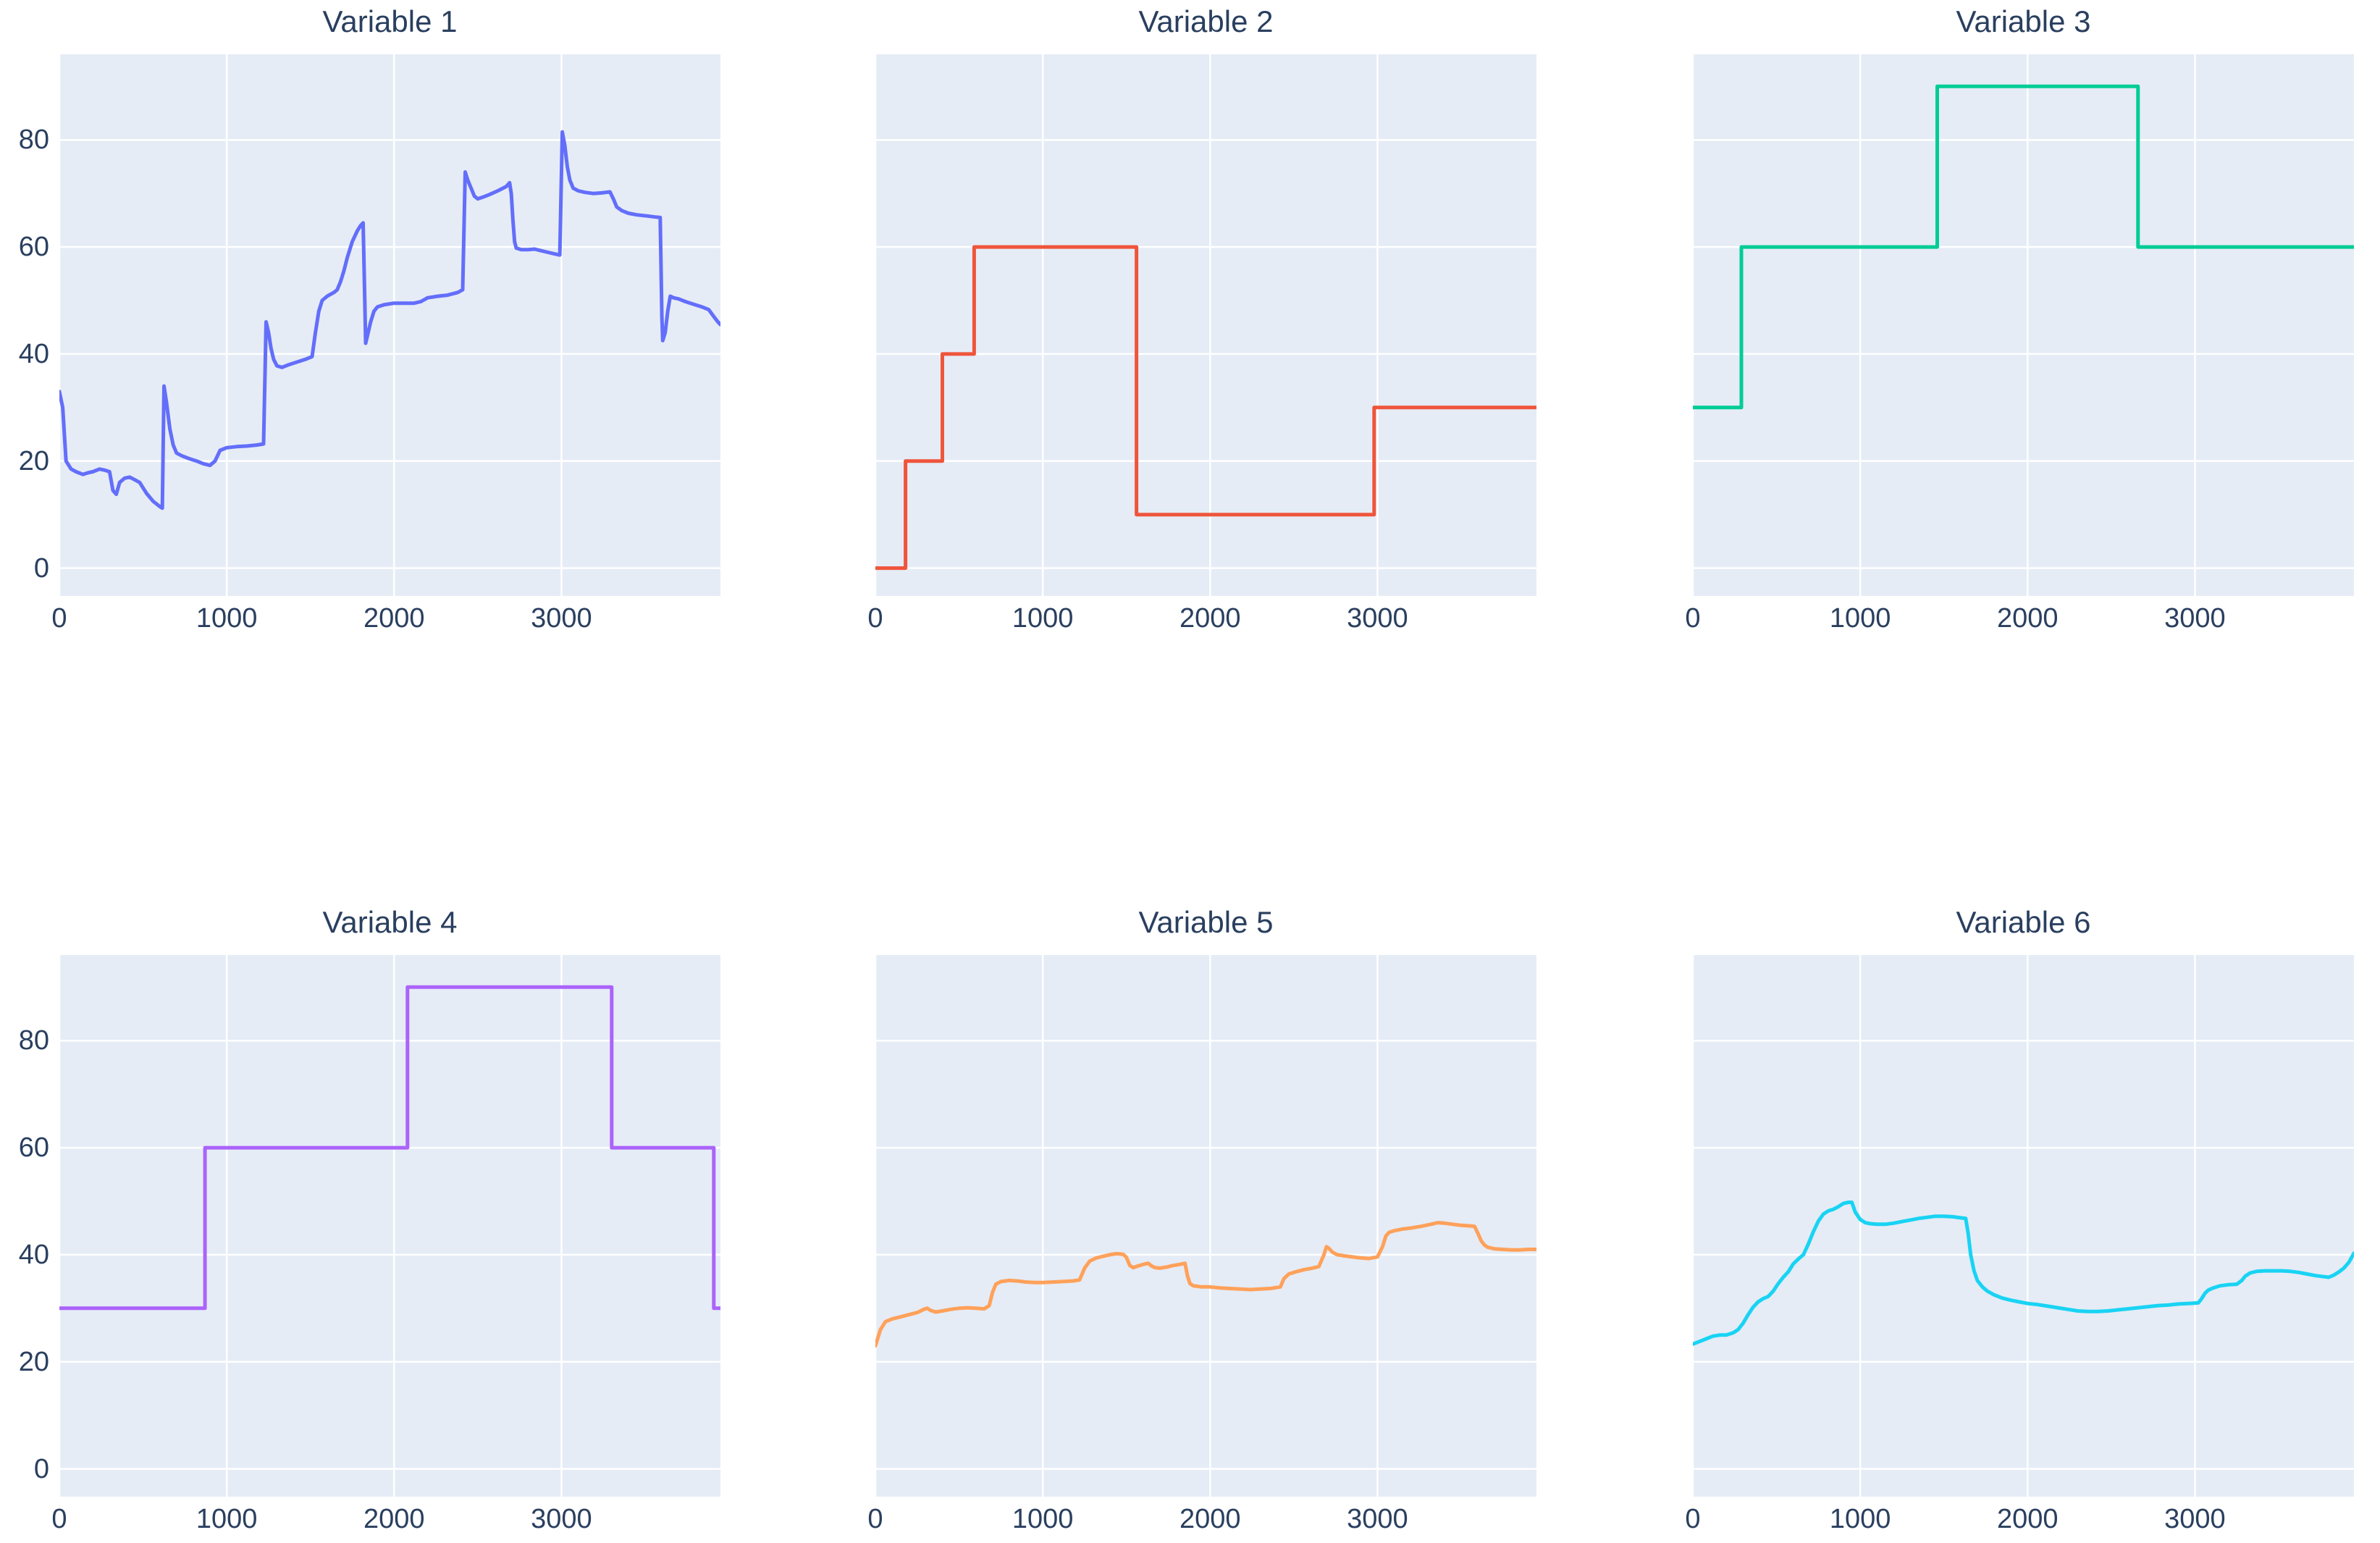 This screenshot has width=2380, height=1543. What do you see at coordinates (390, 922) in the screenshot?
I see `subplot-title-variable-4: Variable 4` at bounding box center [390, 922].